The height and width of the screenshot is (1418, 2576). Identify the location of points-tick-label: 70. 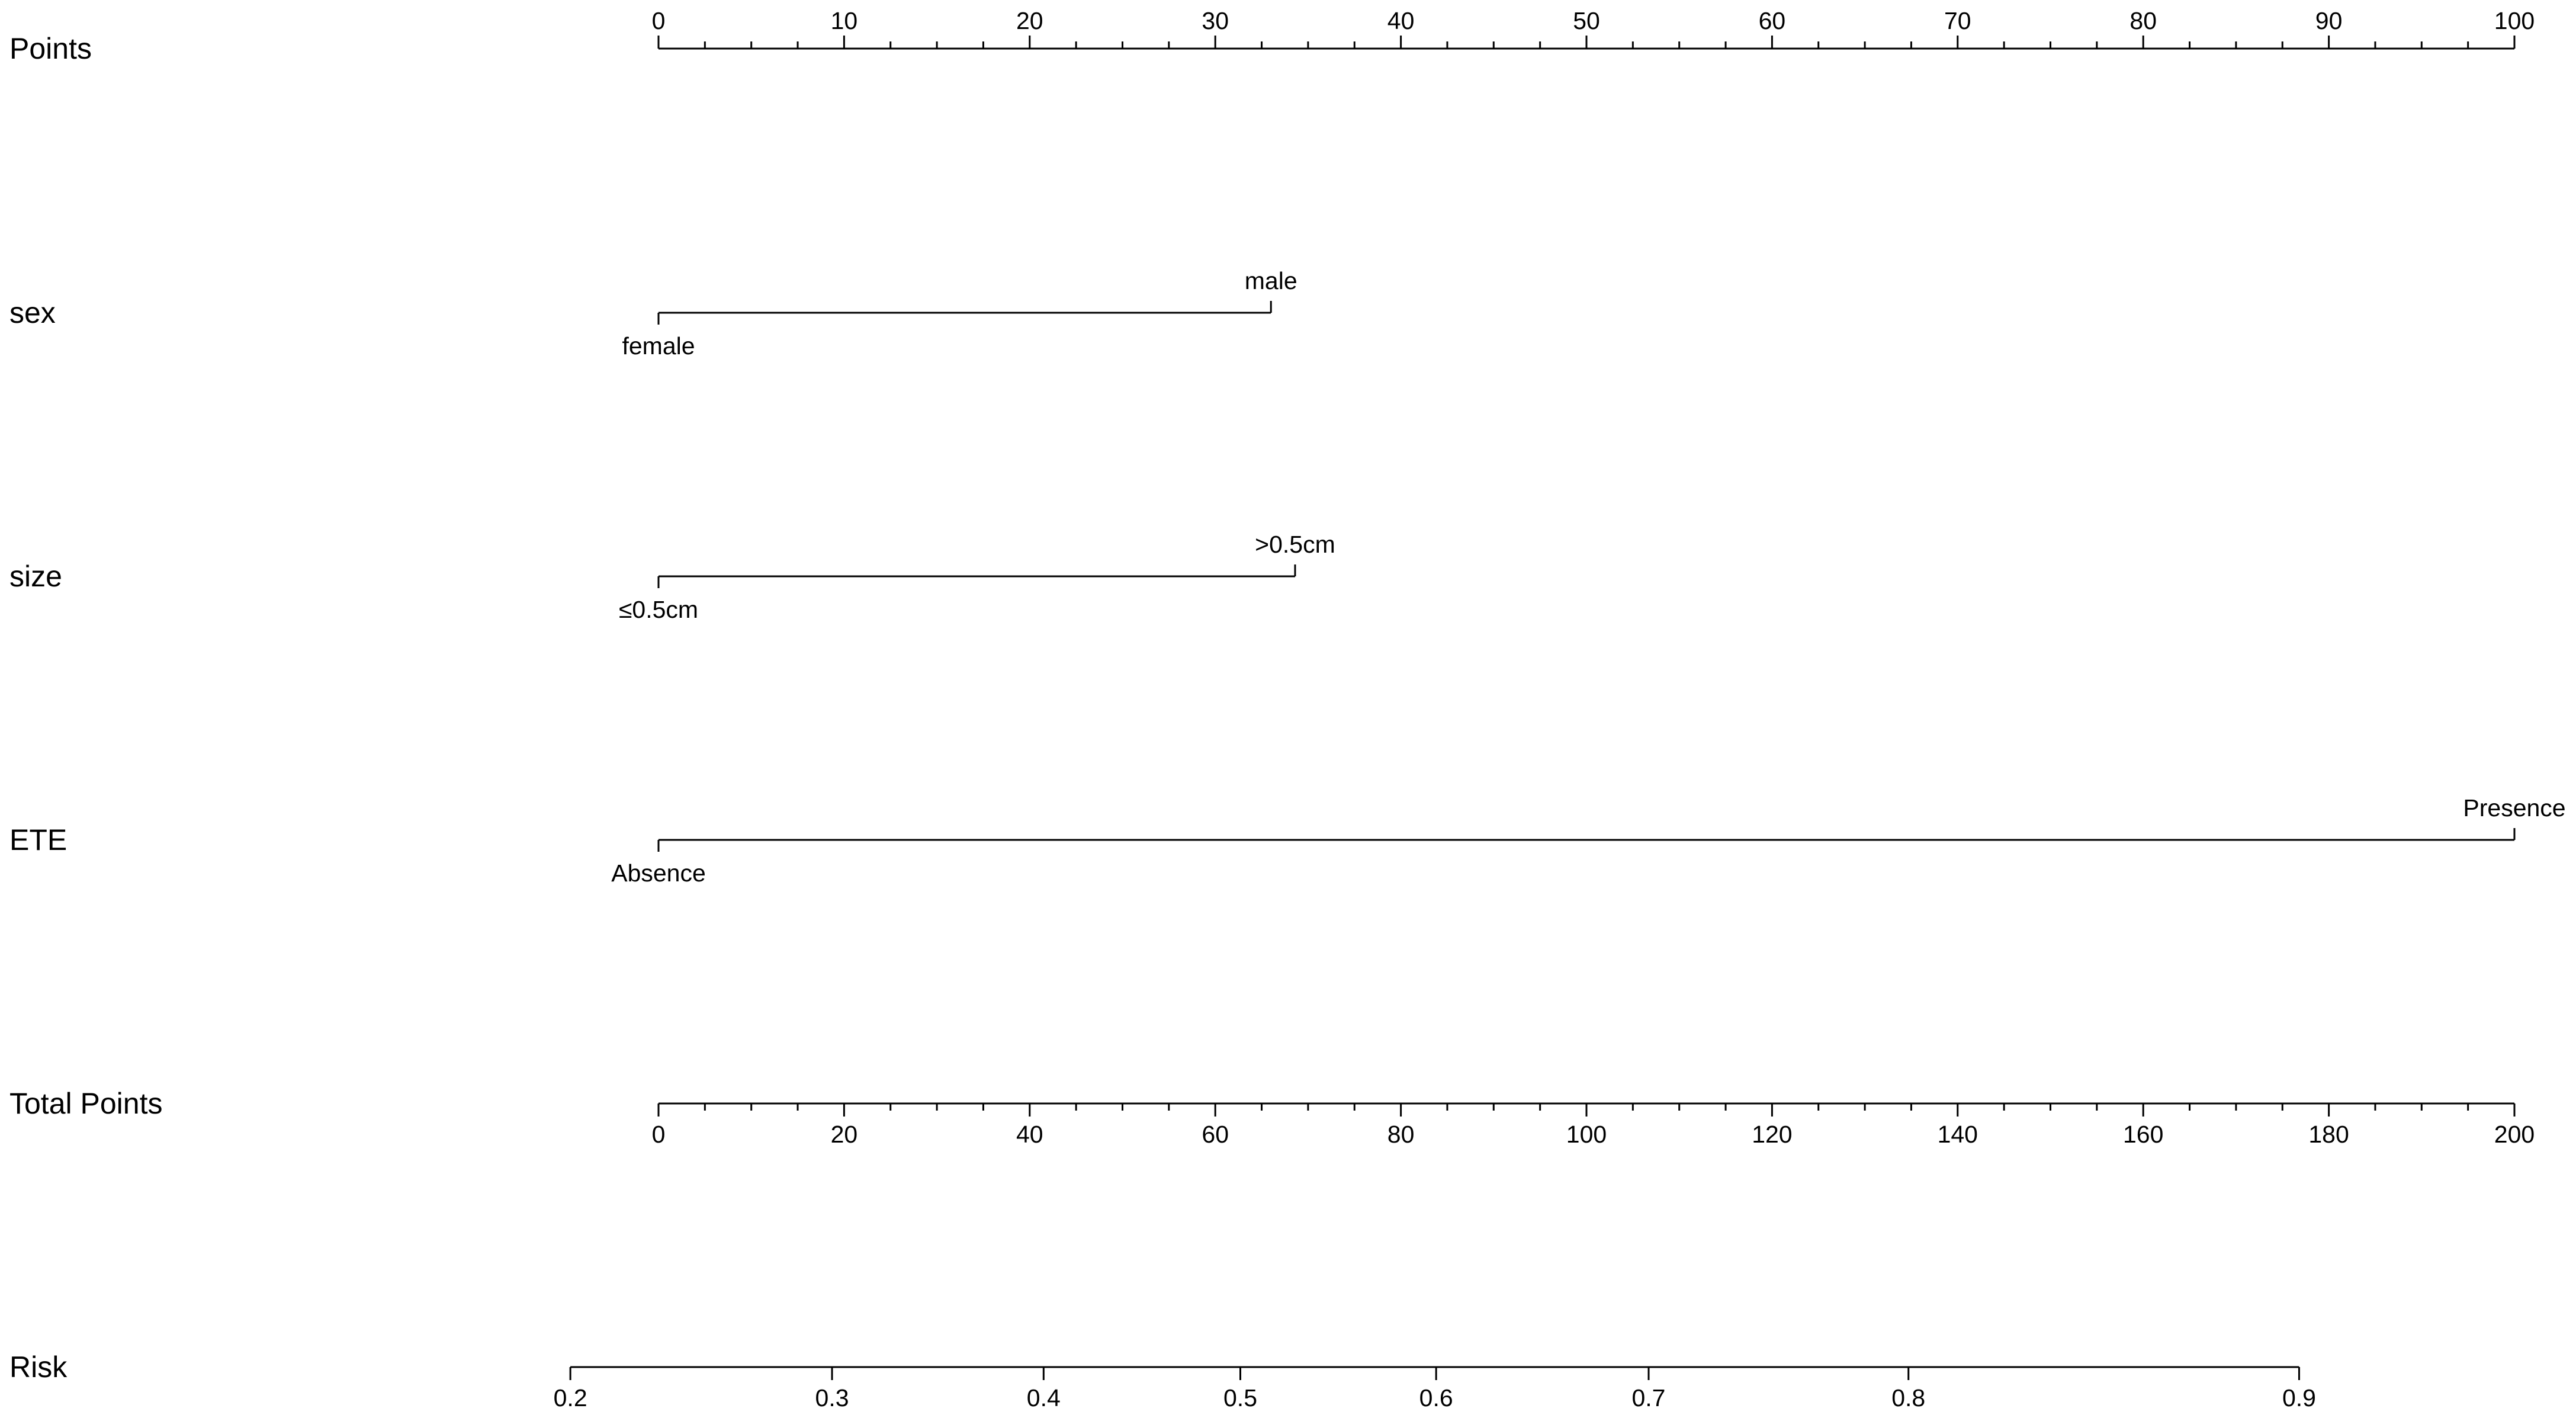
(1957, 20).